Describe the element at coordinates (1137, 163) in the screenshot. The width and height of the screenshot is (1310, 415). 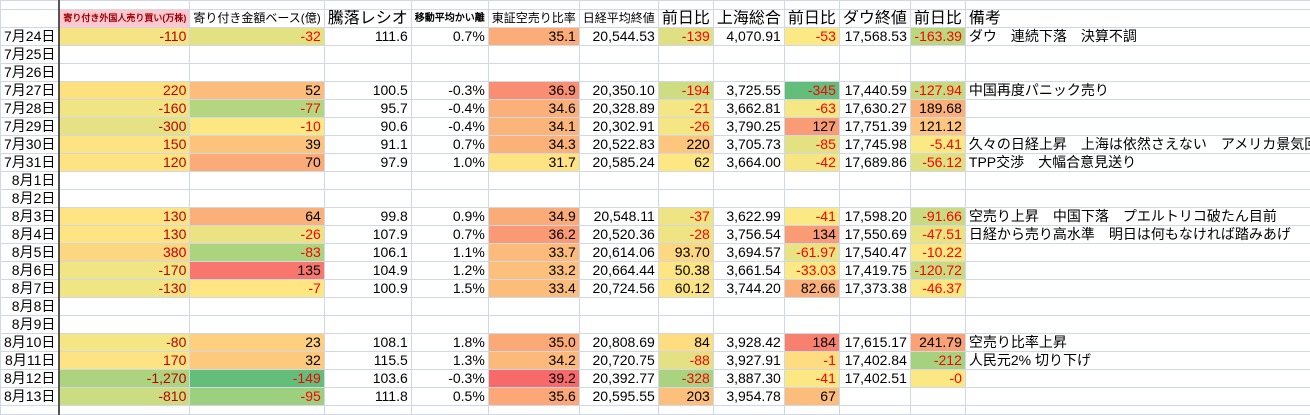
I see `remarks-cell: TPP交渉 大幅合意見送り` at that location.